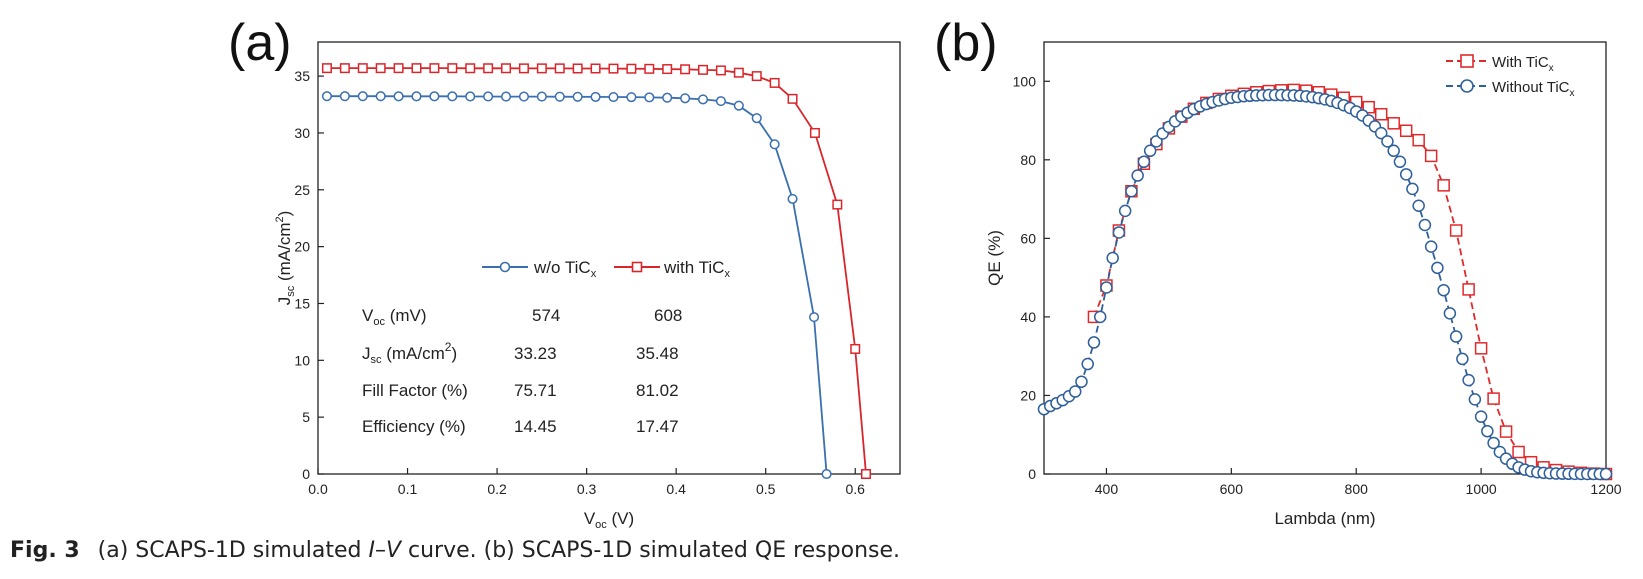 The image size is (1643, 579). Describe the element at coordinates (285, 258) in the screenshot. I see `panel-a-y-axis-label: Jsc (mA/cm2)` at that location.